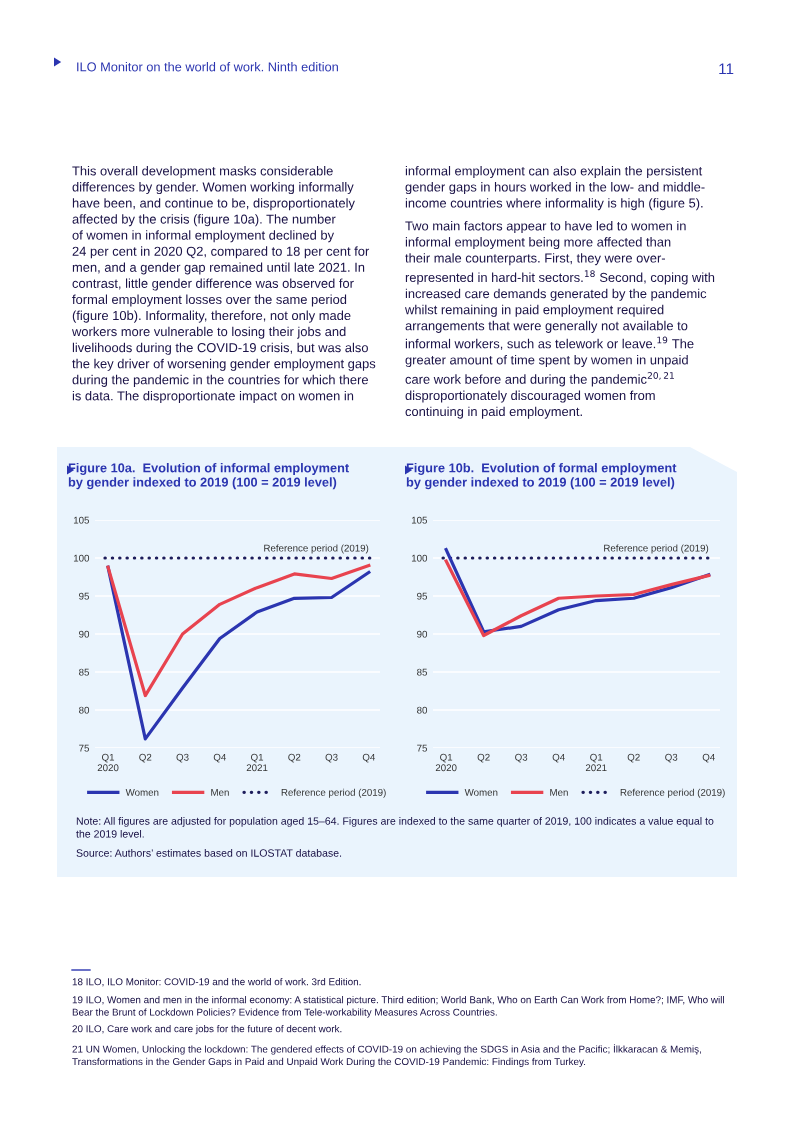  What do you see at coordinates (726, 69) in the screenshot?
I see `text: 11` at bounding box center [726, 69].